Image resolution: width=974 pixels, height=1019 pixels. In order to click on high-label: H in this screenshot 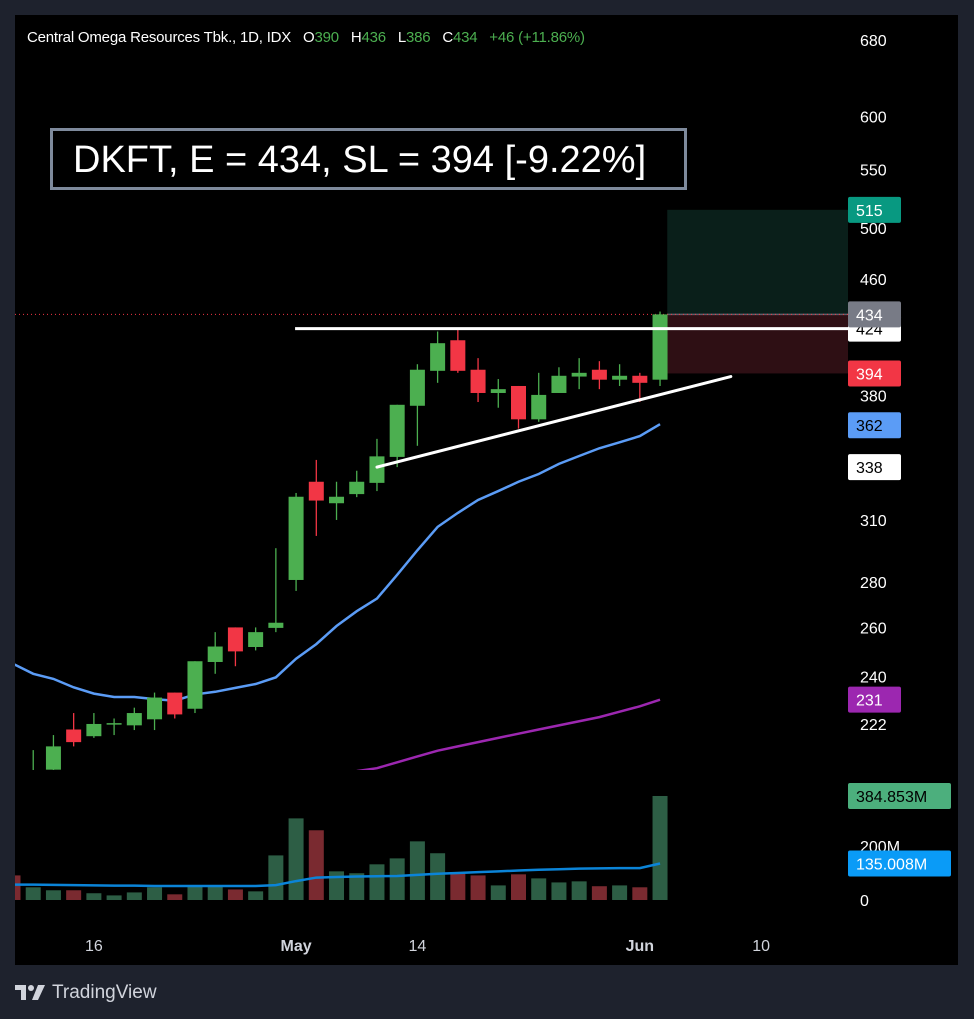, I will do `click(356, 37)`.